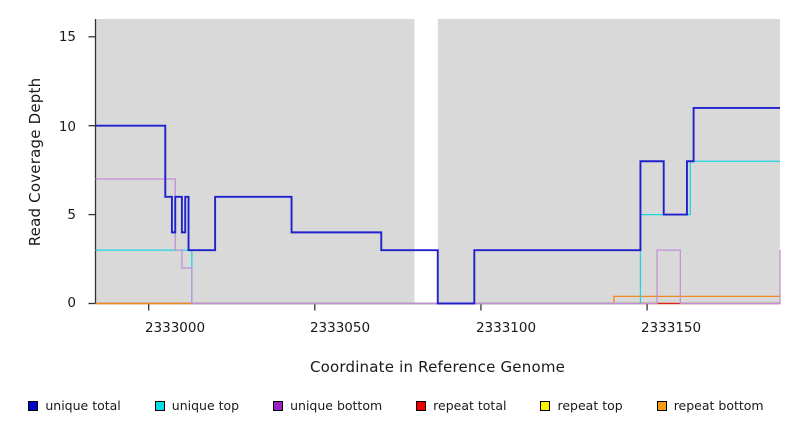 Image resolution: width=792 pixels, height=432 pixels. I want to click on legend-label: repeat bottom, so click(718, 405).